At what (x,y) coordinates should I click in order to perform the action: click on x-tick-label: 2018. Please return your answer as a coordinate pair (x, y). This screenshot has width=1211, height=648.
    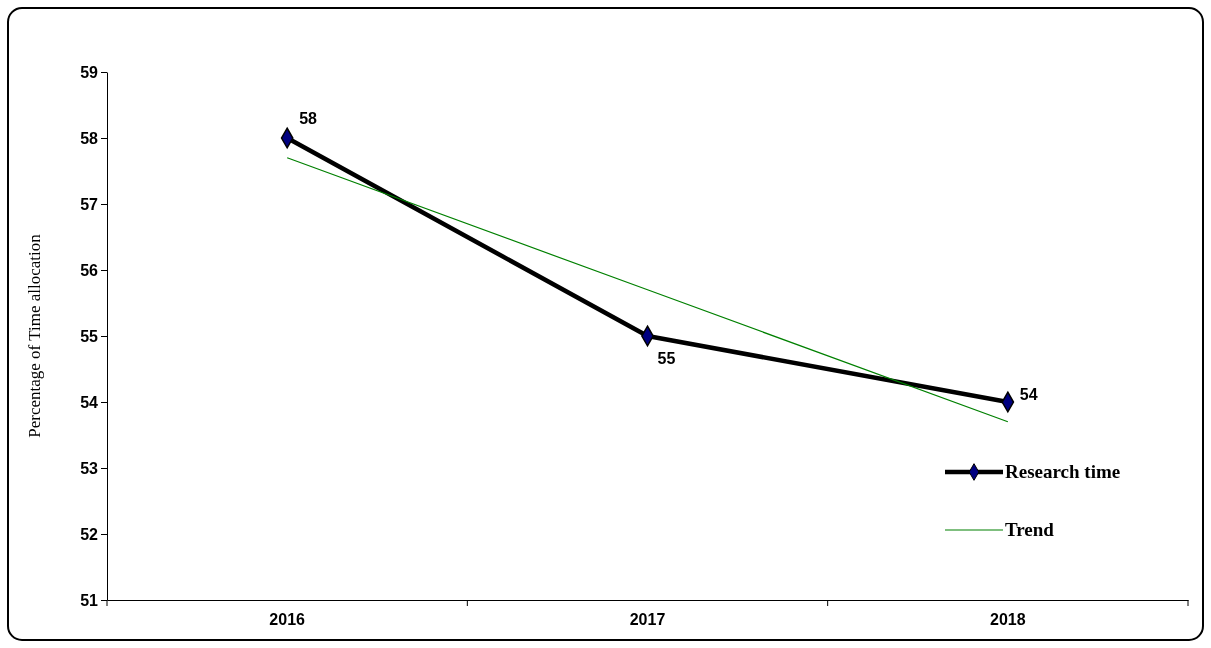
    Looking at the image, I should click on (1008, 620).